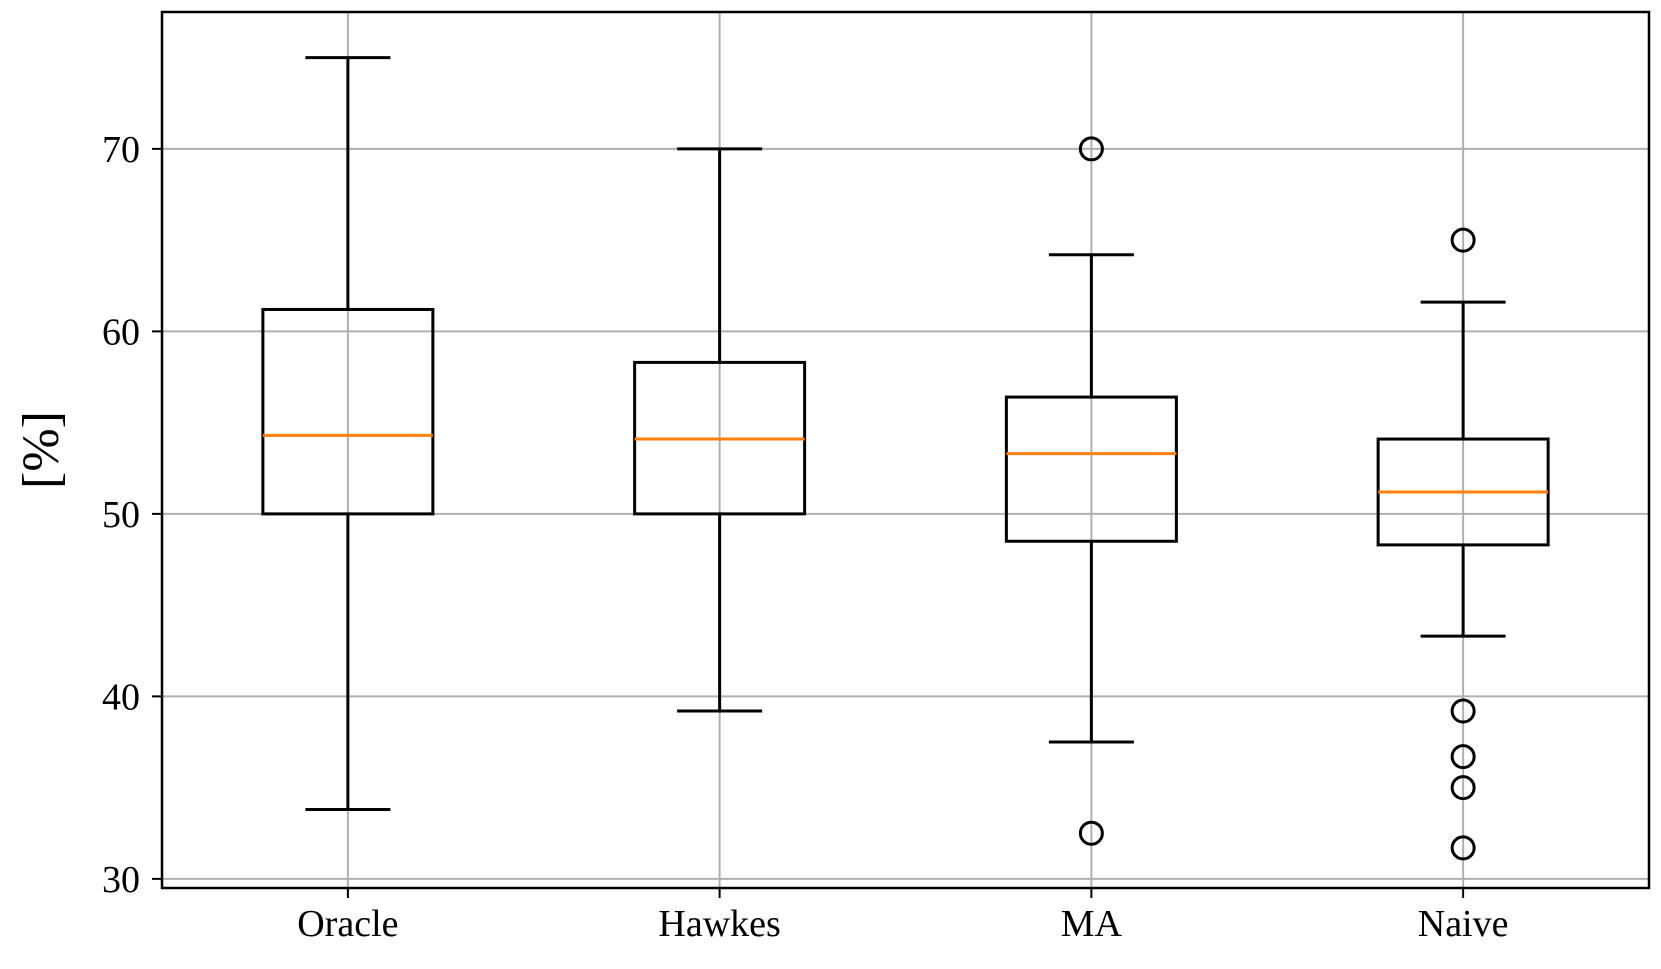 The width and height of the screenshot is (1661, 969). What do you see at coordinates (121, 515) in the screenshot?
I see `y-tick-label: 50` at bounding box center [121, 515].